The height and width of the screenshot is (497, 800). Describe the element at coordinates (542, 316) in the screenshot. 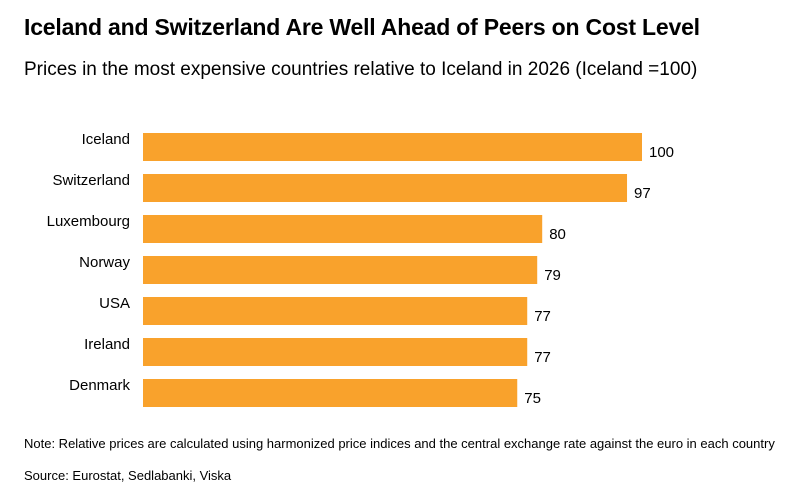

I see `value-label-usa: 77` at that location.